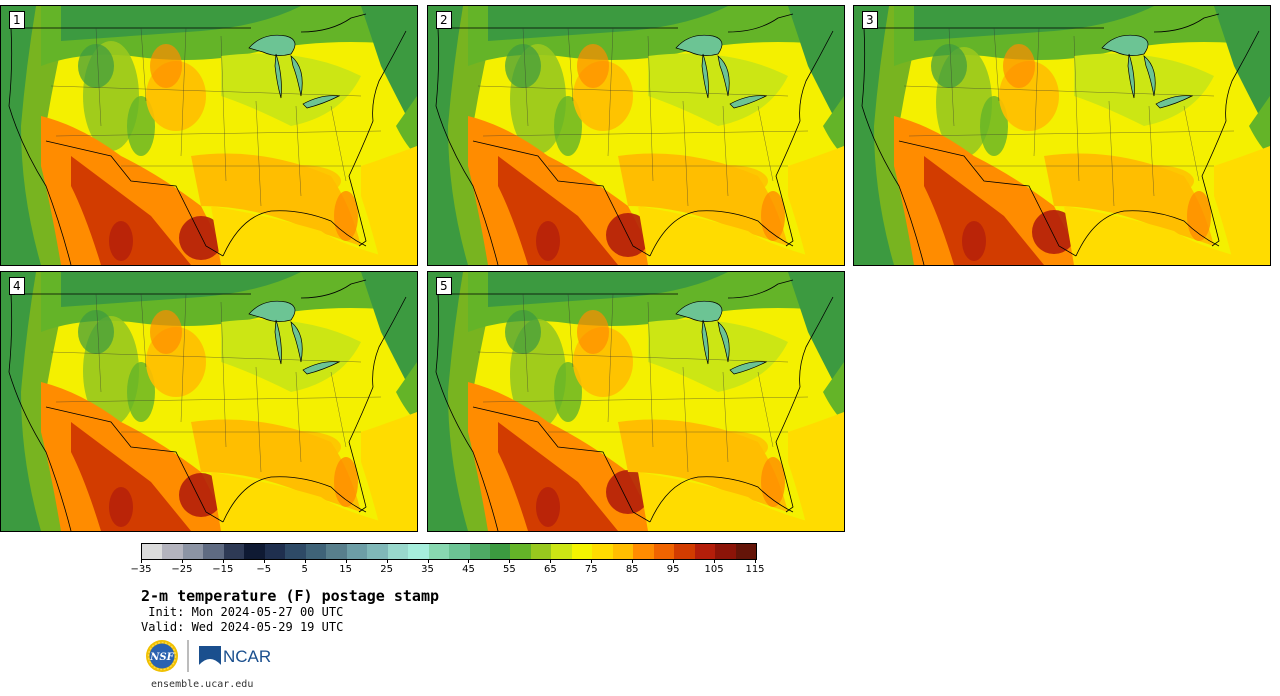  What do you see at coordinates (509, 569) in the screenshot?
I see `colorbar-tick-label: 55` at bounding box center [509, 569].